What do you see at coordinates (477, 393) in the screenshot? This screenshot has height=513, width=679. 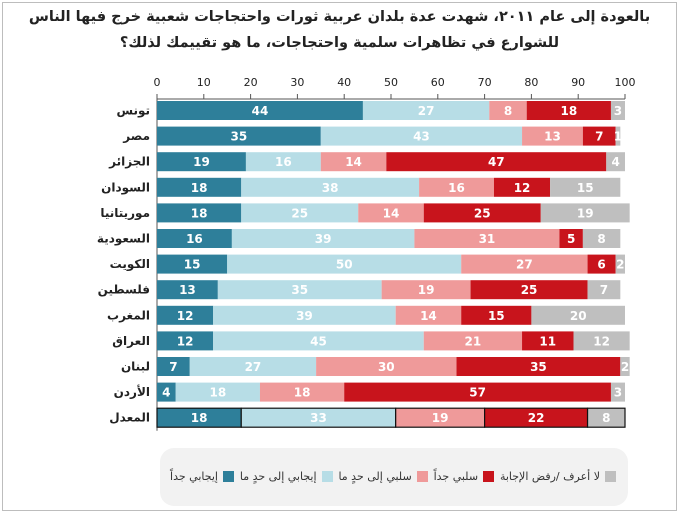 I see `data-label: 57` at bounding box center [477, 393].